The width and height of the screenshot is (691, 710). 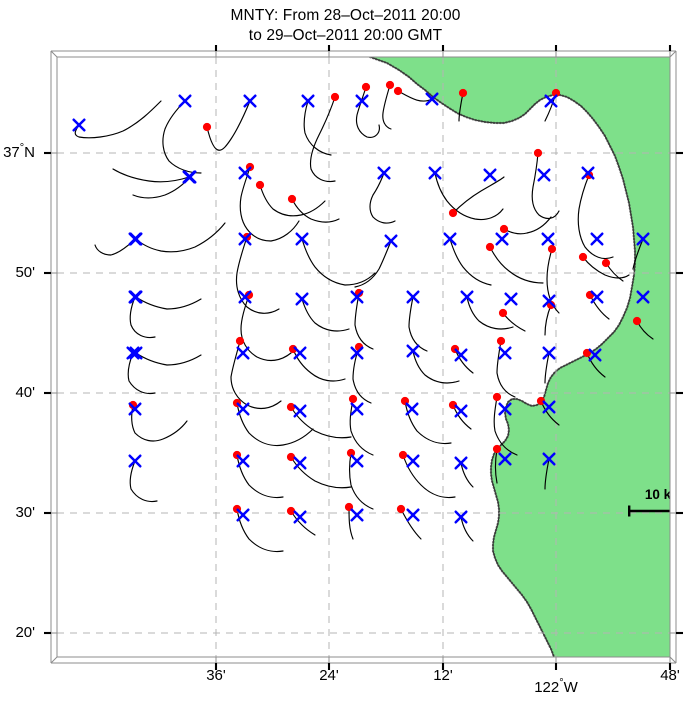 What do you see at coordinates (561, 683) in the screenshot?
I see `degree-symbol: °` at bounding box center [561, 683].